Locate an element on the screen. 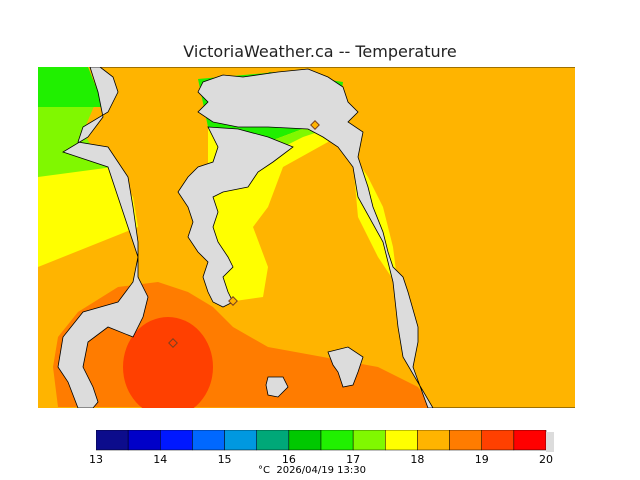 This screenshot has height=480, width=640. footer-caption: °C 2026/04/19 13:30 is located at coordinates (312, 470).